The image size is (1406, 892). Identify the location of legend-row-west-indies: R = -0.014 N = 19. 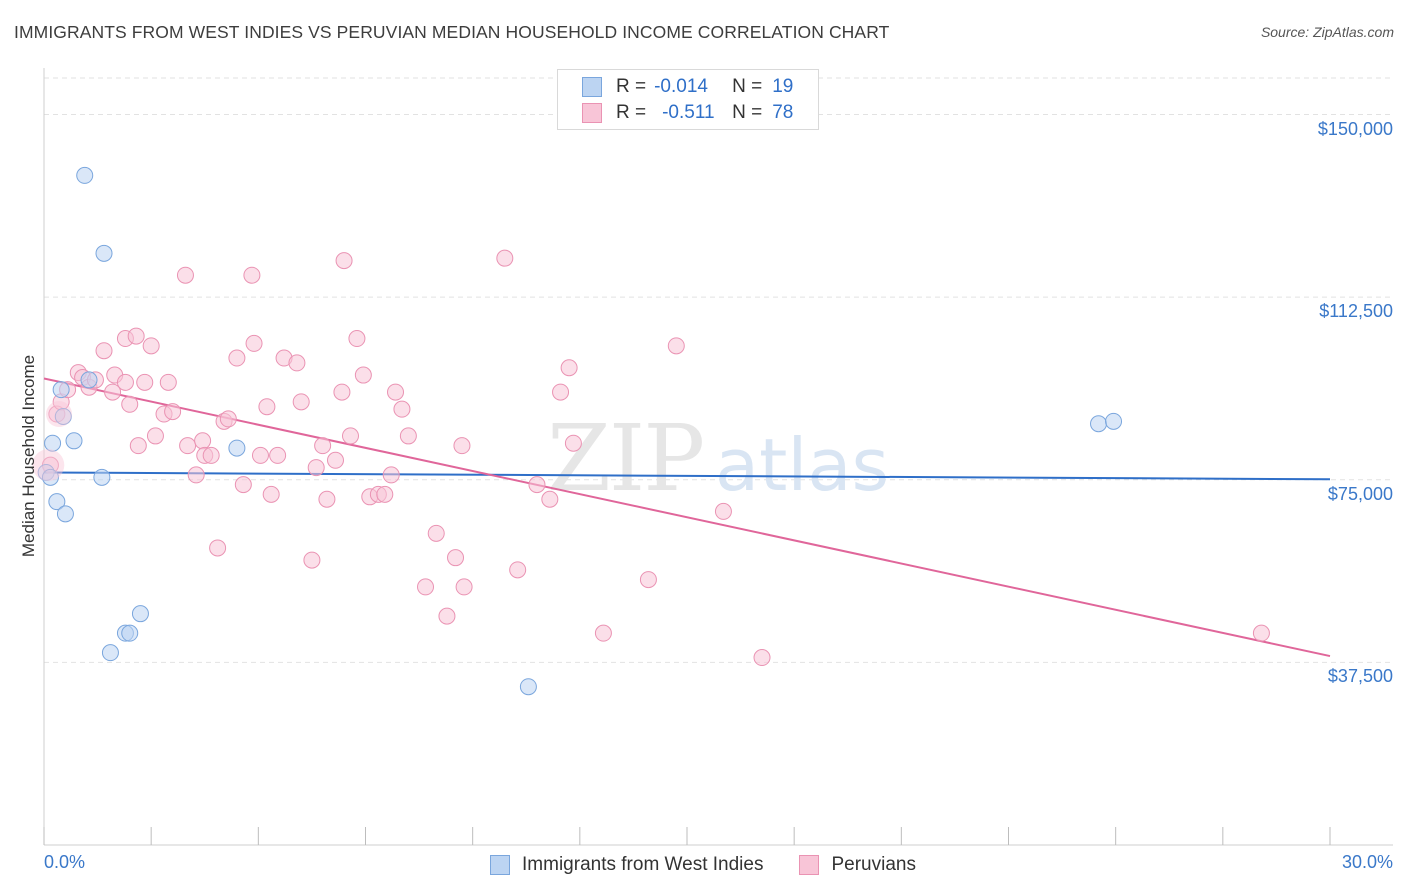
(687, 87).